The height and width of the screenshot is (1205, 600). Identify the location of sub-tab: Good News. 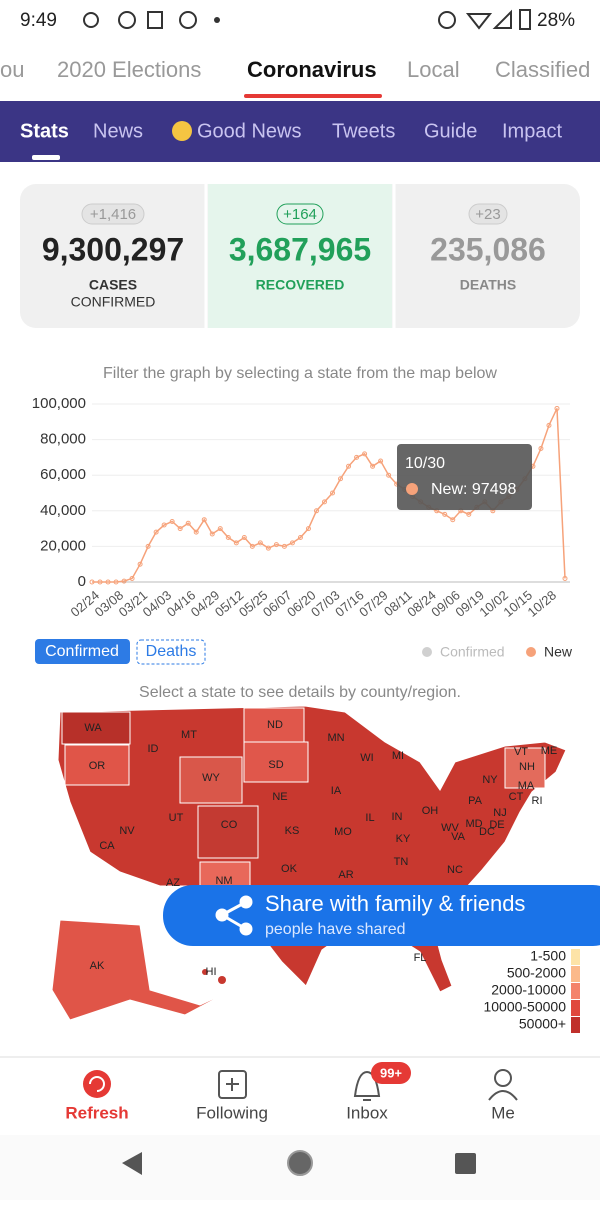
(249, 131).